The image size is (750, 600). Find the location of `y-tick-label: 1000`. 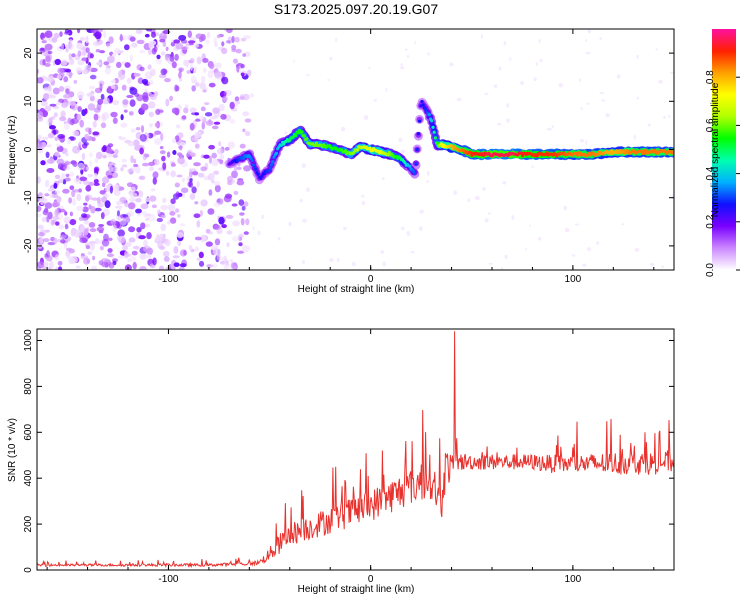

y-tick-label: 1000 is located at coordinates (28, 340).